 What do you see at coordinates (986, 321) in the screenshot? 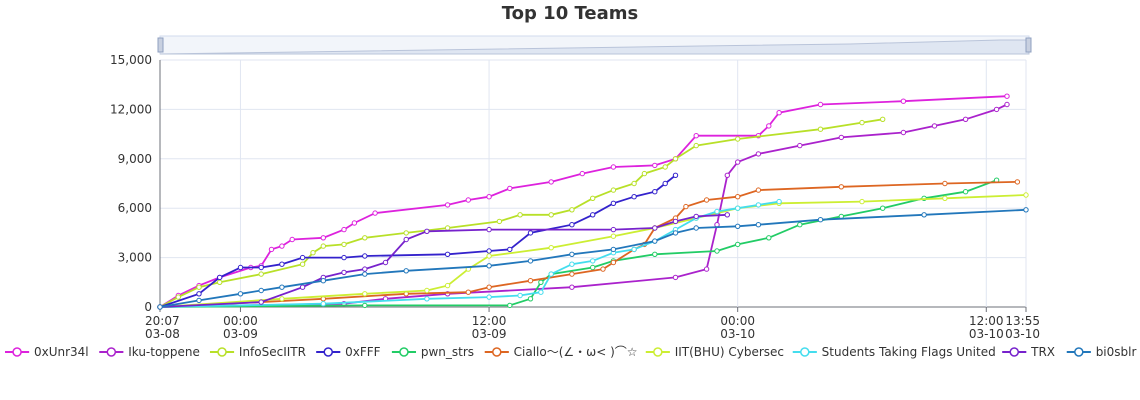
I see `x-tick-label: 12:00` at bounding box center [986, 321].